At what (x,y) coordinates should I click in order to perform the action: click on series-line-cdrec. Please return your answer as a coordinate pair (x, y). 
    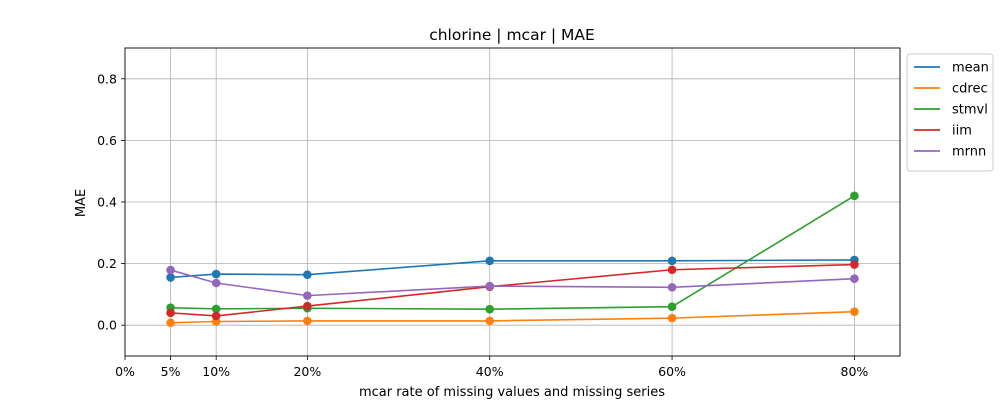
    Looking at the image, I should click on (512, 317).